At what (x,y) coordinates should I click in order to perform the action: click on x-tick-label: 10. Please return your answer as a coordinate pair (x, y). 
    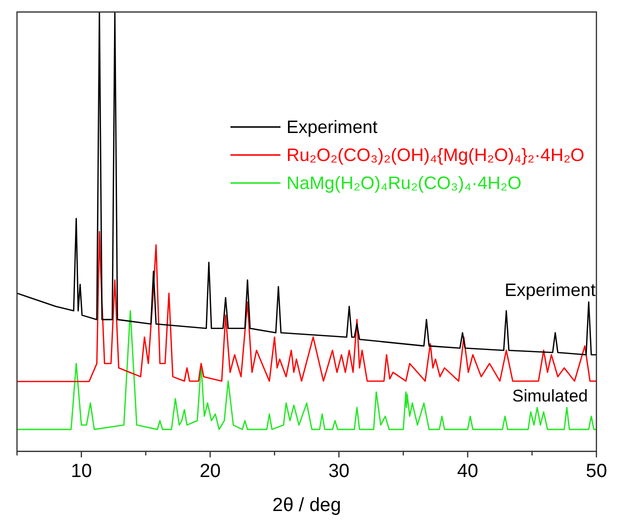
    Looking at the image, I should click on (81, 471).